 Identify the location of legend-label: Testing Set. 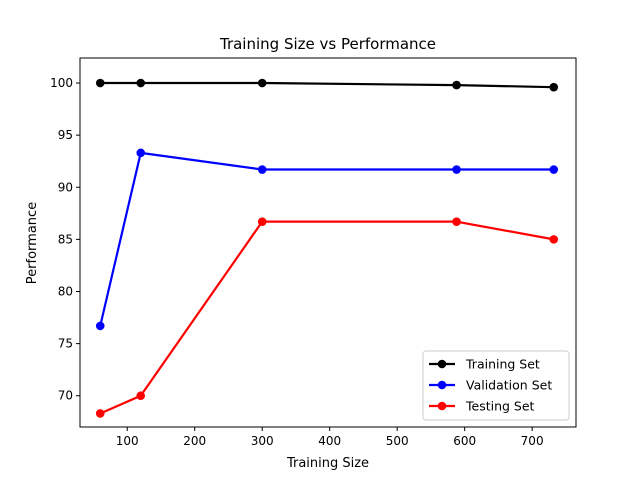
(500, 406).